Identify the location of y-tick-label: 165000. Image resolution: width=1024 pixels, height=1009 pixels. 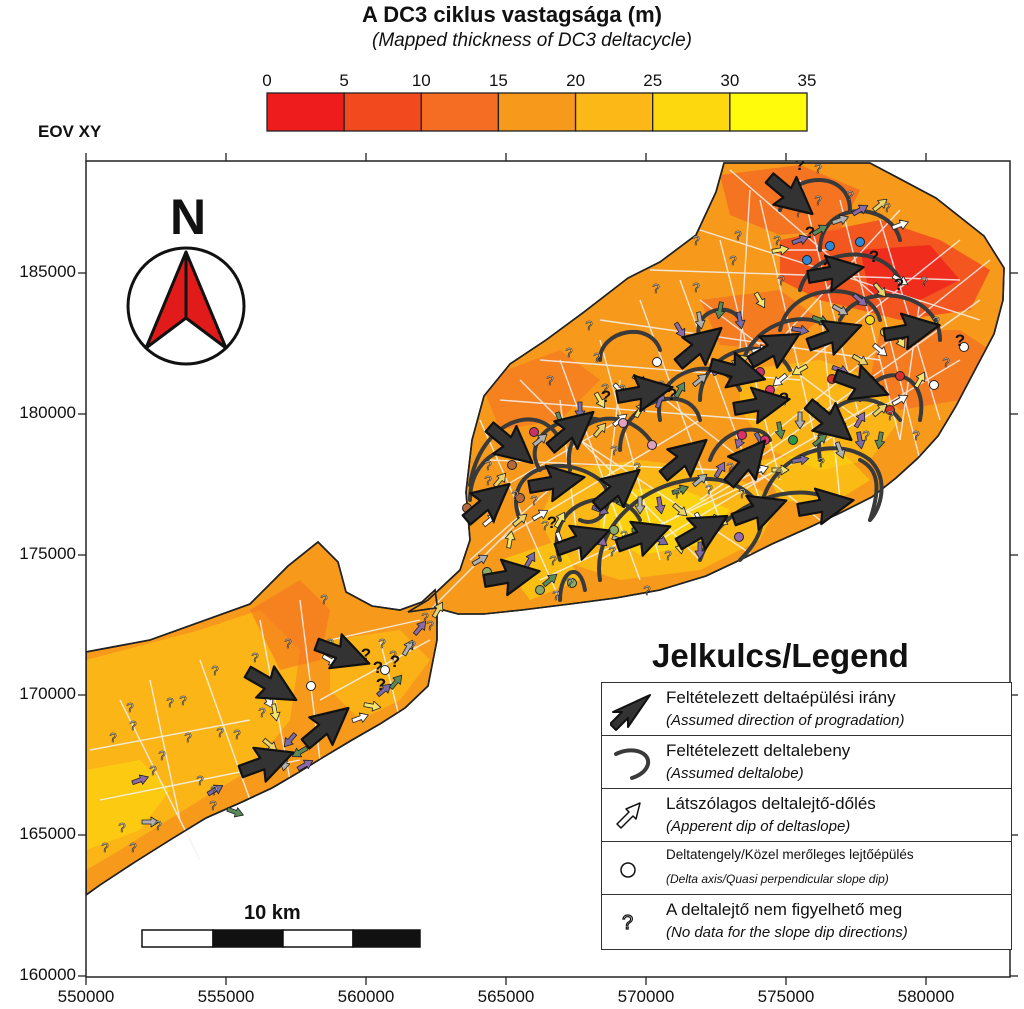
(47, 833).